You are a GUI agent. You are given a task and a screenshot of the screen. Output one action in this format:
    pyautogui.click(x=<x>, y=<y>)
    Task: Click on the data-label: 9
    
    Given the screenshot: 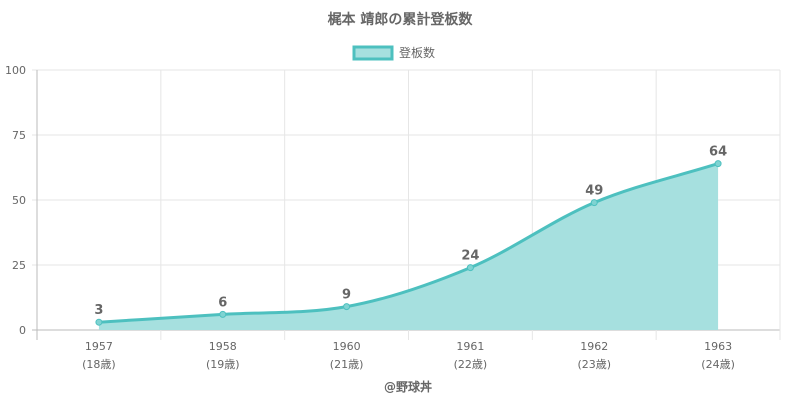 What is the action you would take?
    pyautogui.click(x=346, y=295)
    